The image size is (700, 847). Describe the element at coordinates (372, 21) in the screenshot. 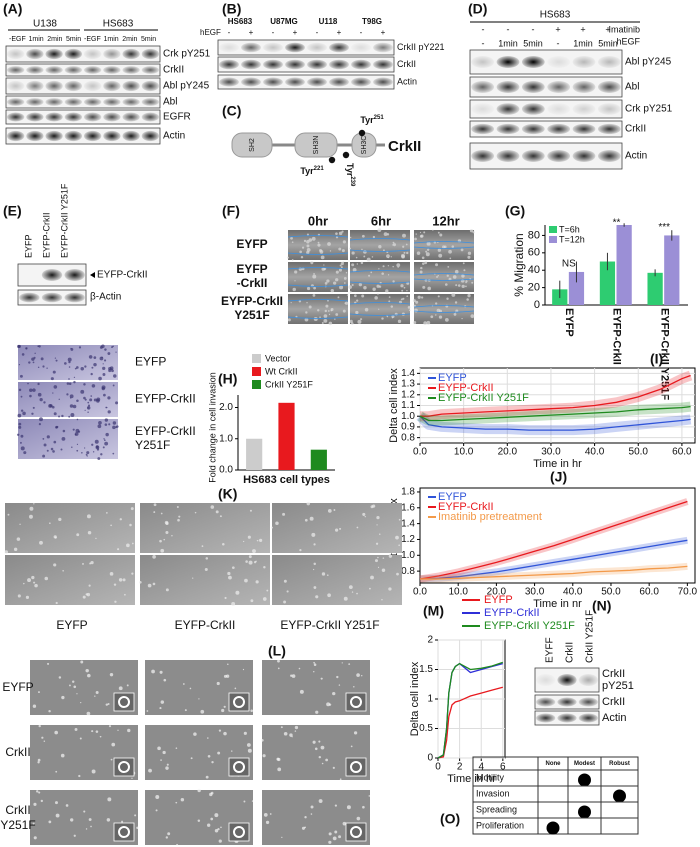

I see `cell-label: T98G` at that location.